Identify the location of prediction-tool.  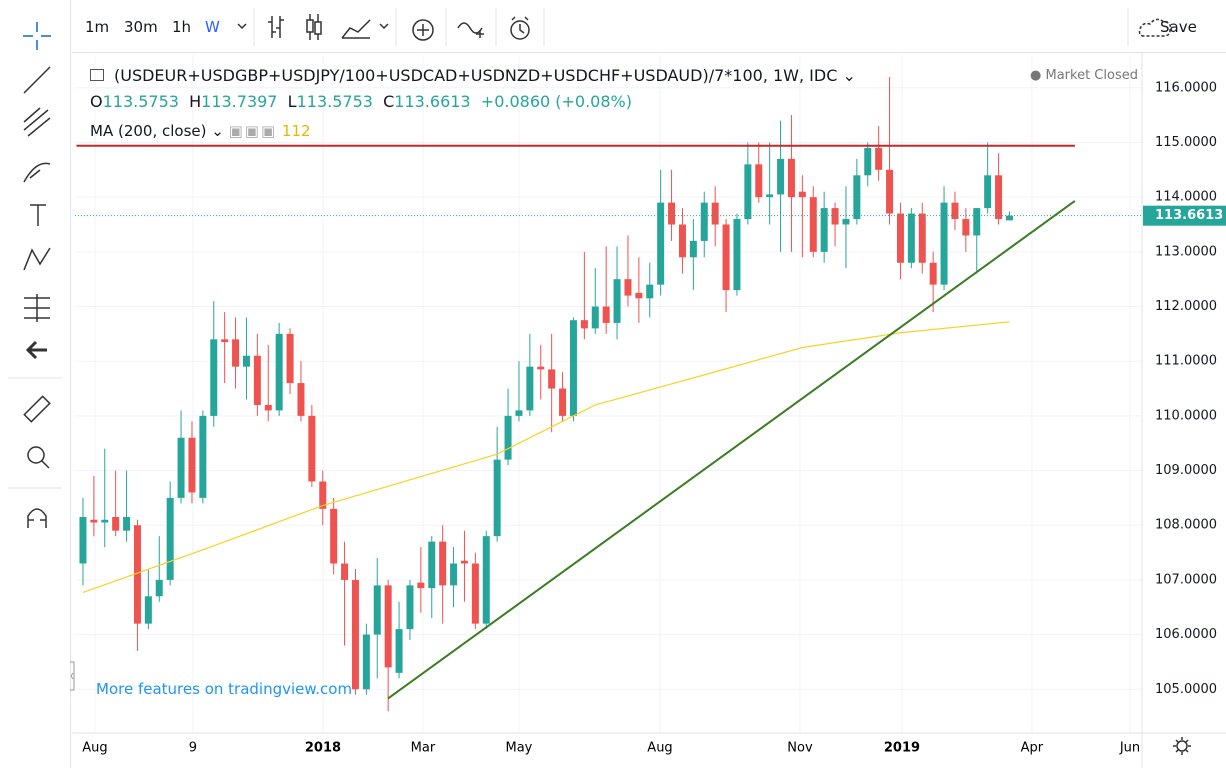
(37, 308).